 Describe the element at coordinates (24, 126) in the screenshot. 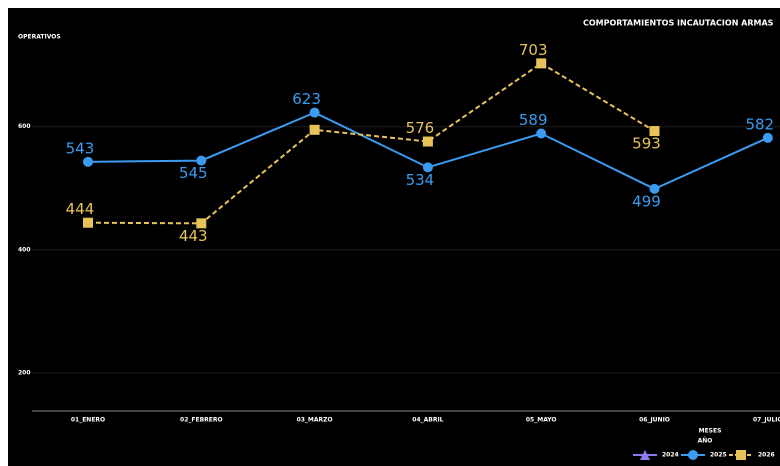

I see `y-tick-label: 600` at that location.